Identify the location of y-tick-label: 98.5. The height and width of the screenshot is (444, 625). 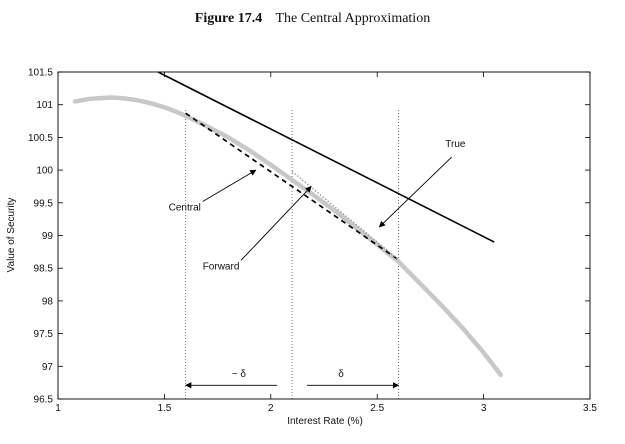
(44, 269).